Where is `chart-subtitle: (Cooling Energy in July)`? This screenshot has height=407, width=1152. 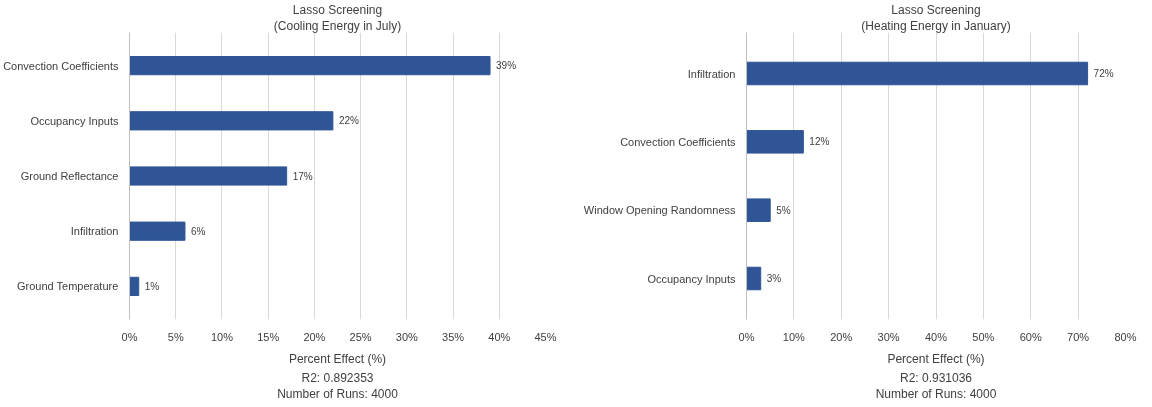
chart-subtitle: (Cooling Energy in July) is located at coordinates (337, 25).